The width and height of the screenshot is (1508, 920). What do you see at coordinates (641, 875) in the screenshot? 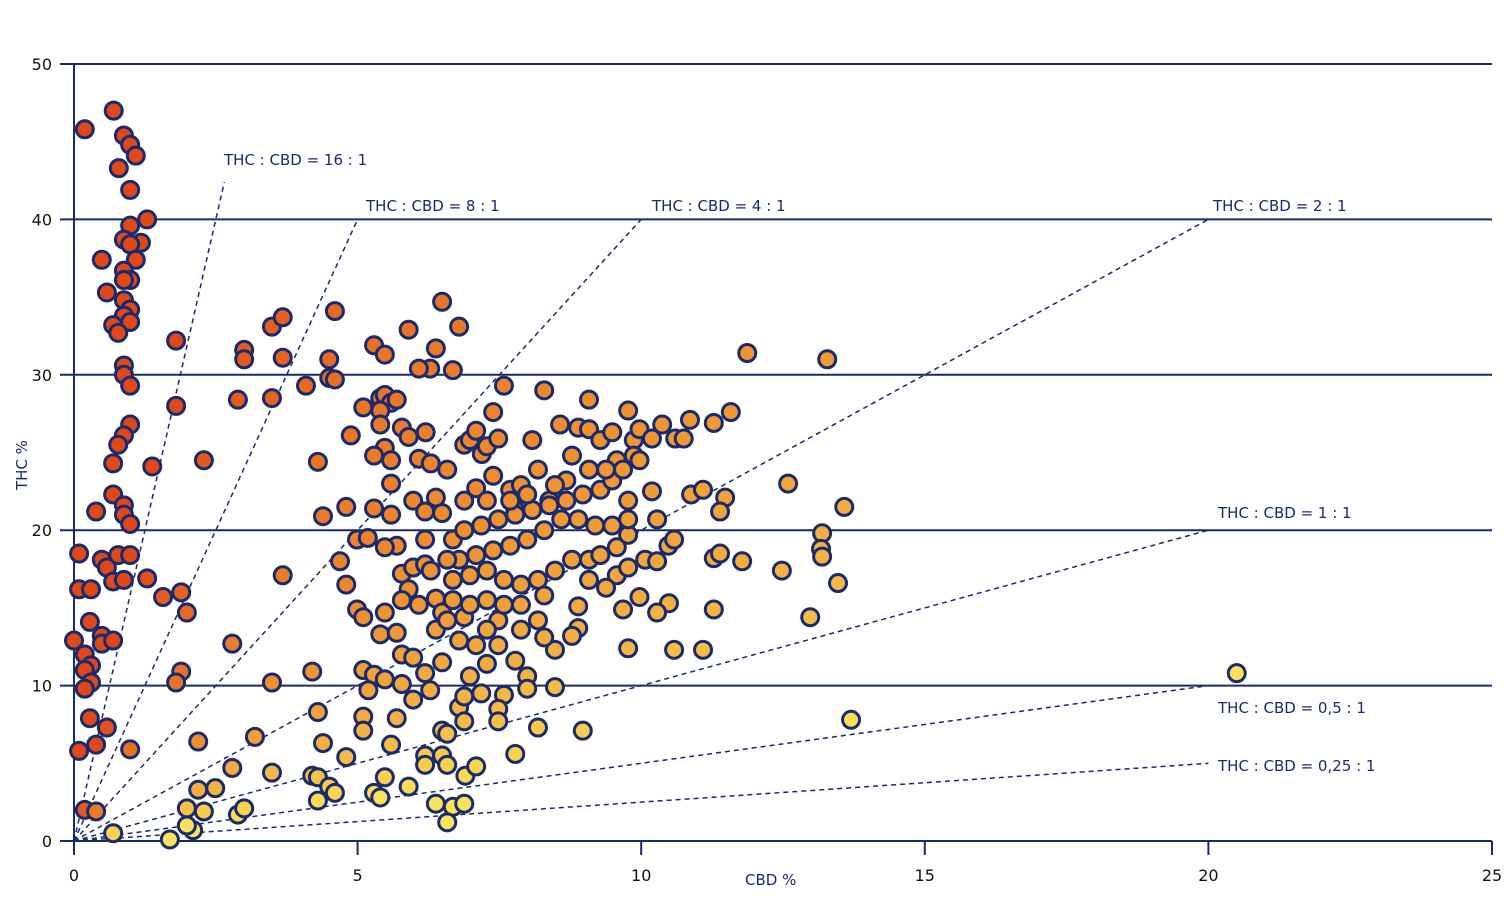
I see `x-tick-label: 10` at bounding box center [641, 875].